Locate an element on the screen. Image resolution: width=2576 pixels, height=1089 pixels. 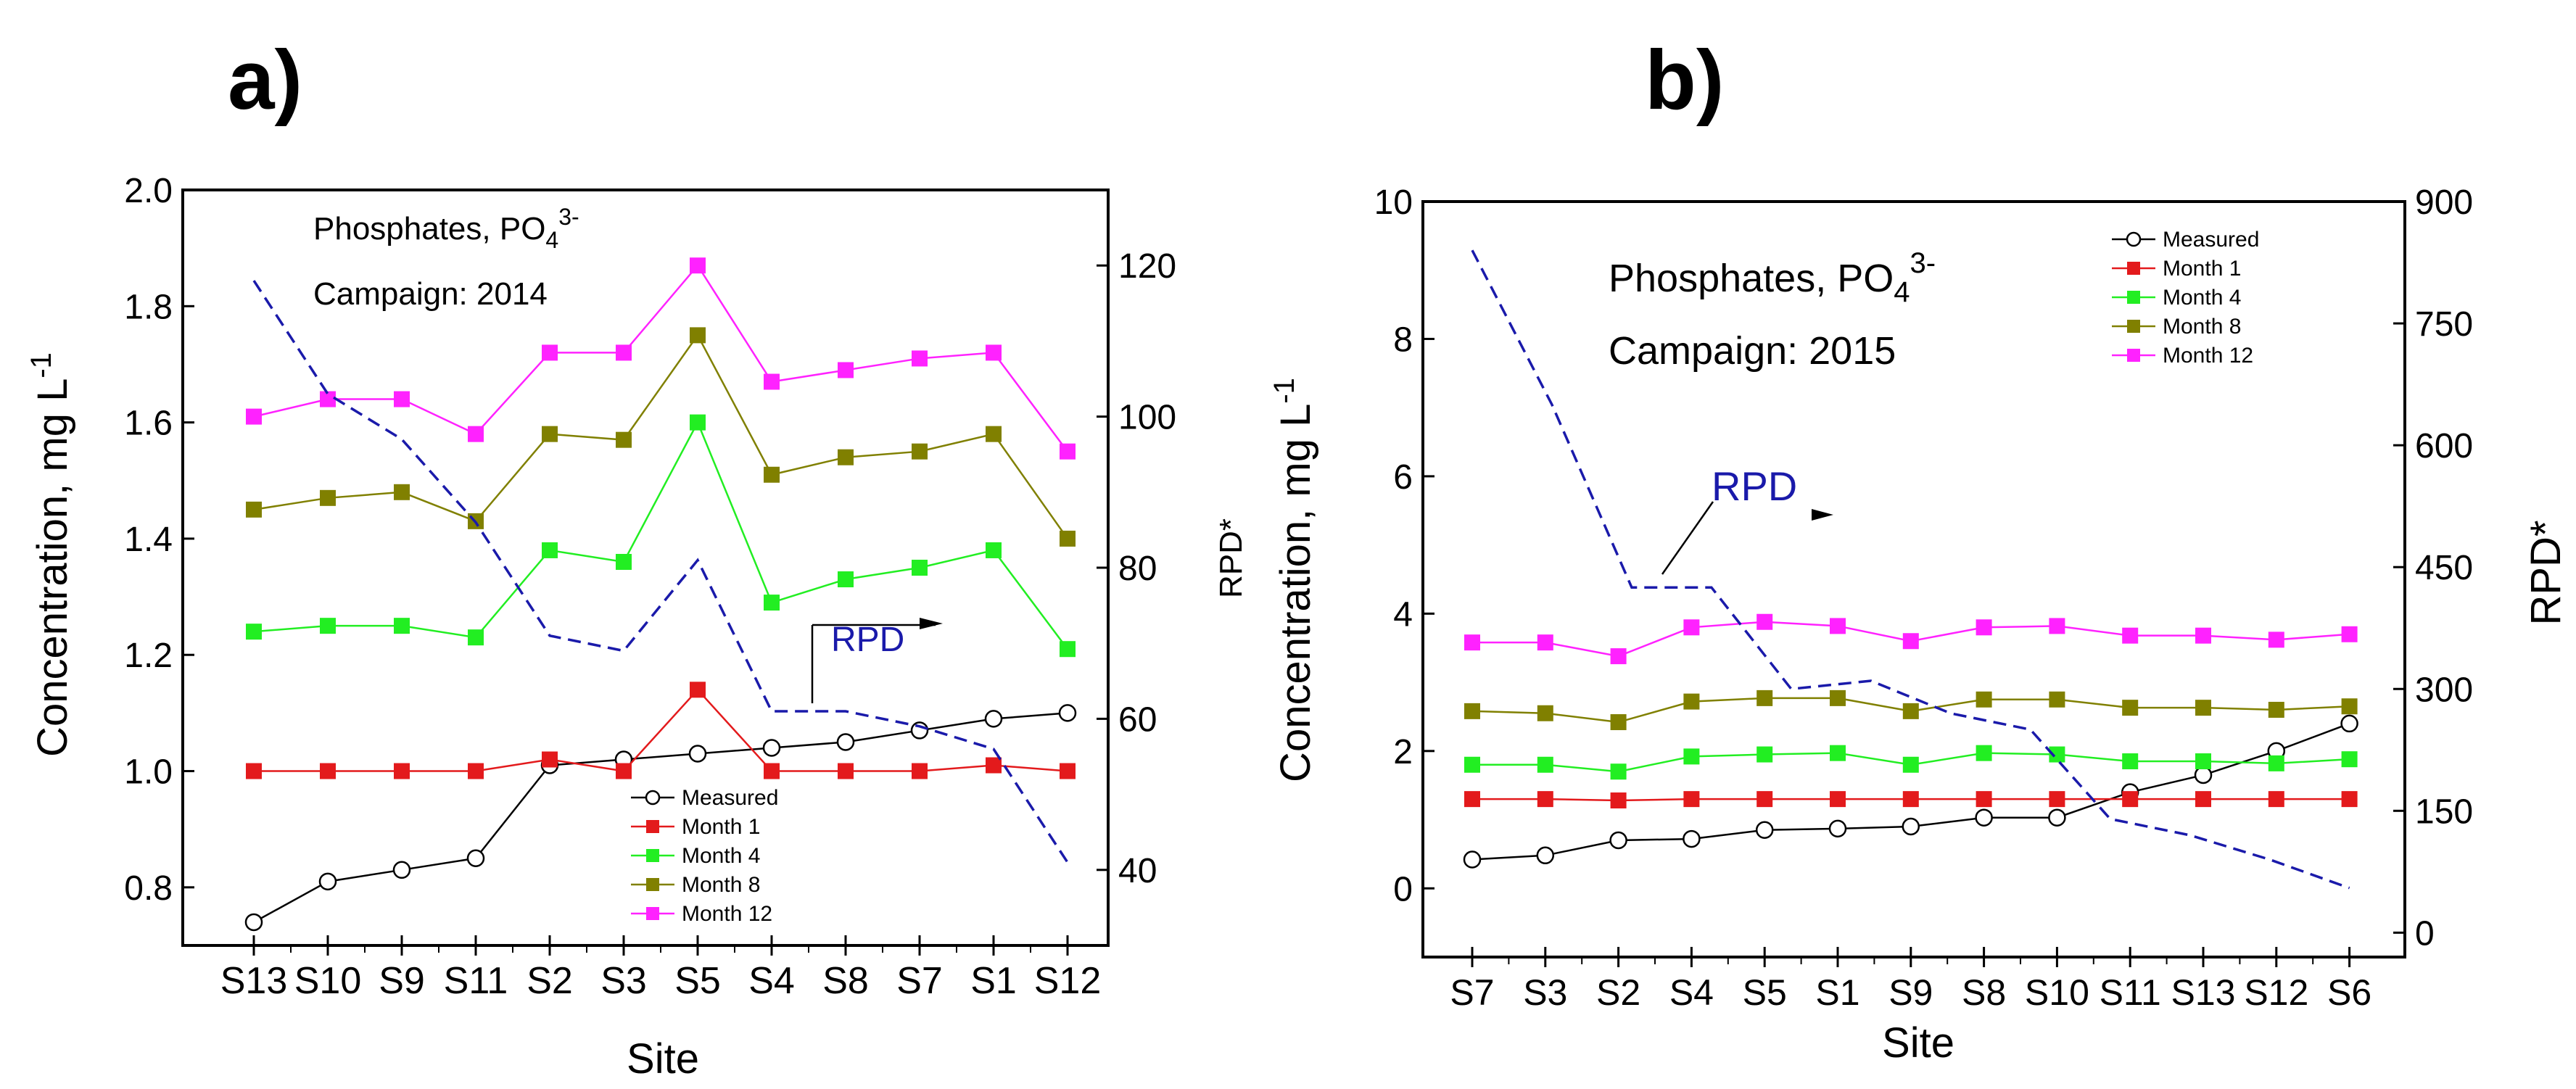
panel-b-annotation-text: Phosphates, PO is located at coordinates (1751, 278).